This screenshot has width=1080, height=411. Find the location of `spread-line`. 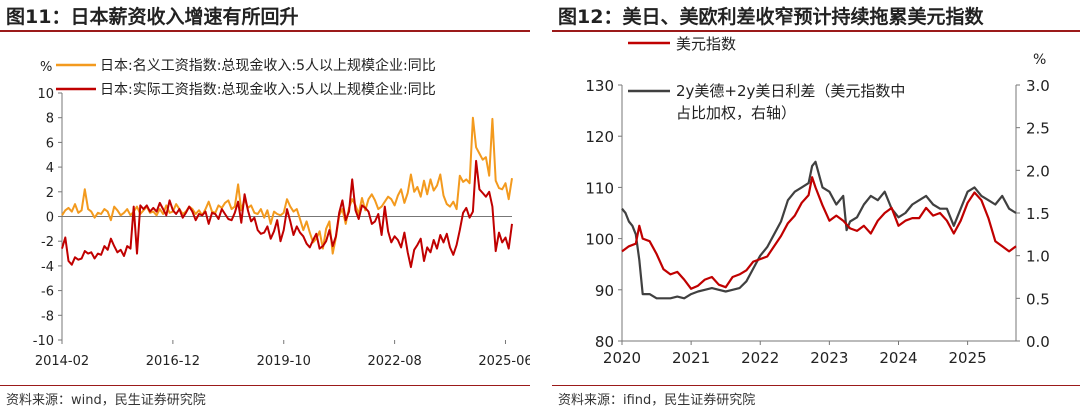

spread-line is located at coordinates (819, 230).